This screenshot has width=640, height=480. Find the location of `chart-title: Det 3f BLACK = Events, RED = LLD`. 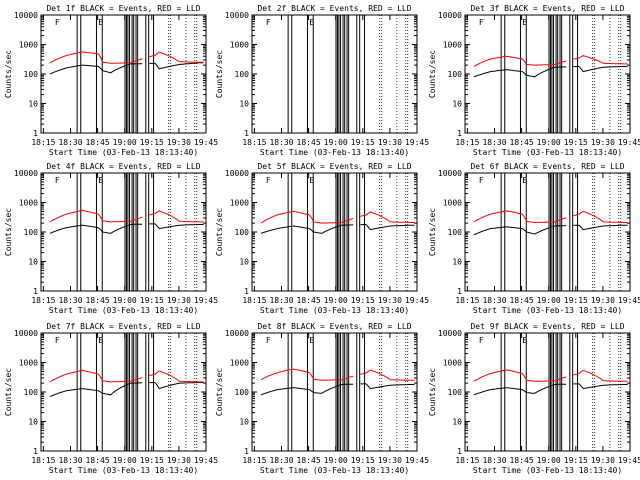

chart-title: Det 3f BLACK = Events, RED = LLD is located at coordinates (547, 8).